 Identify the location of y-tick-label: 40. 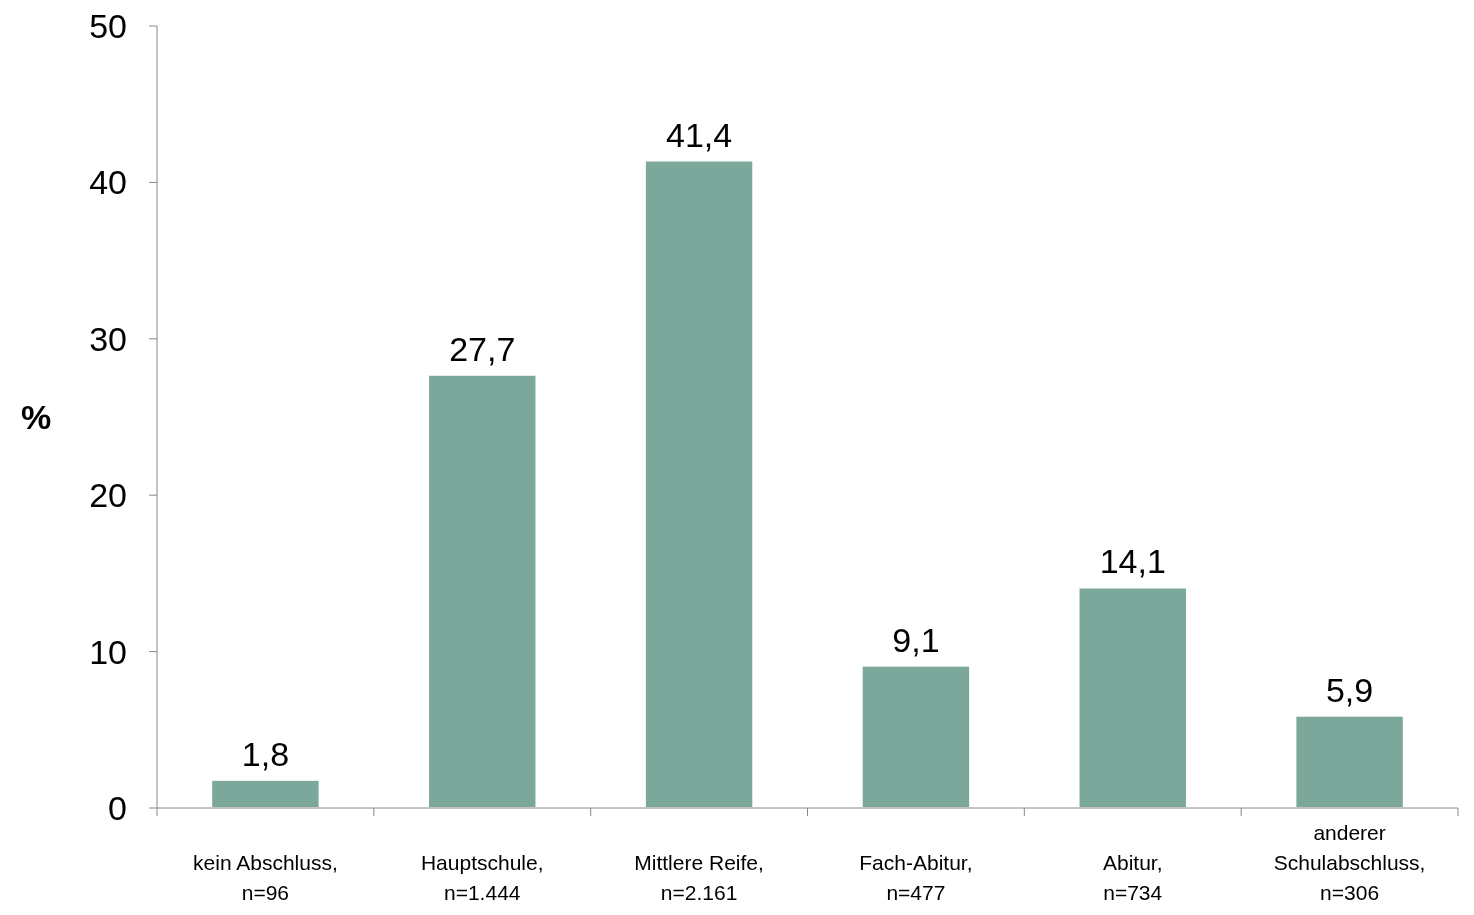
(108, 182).